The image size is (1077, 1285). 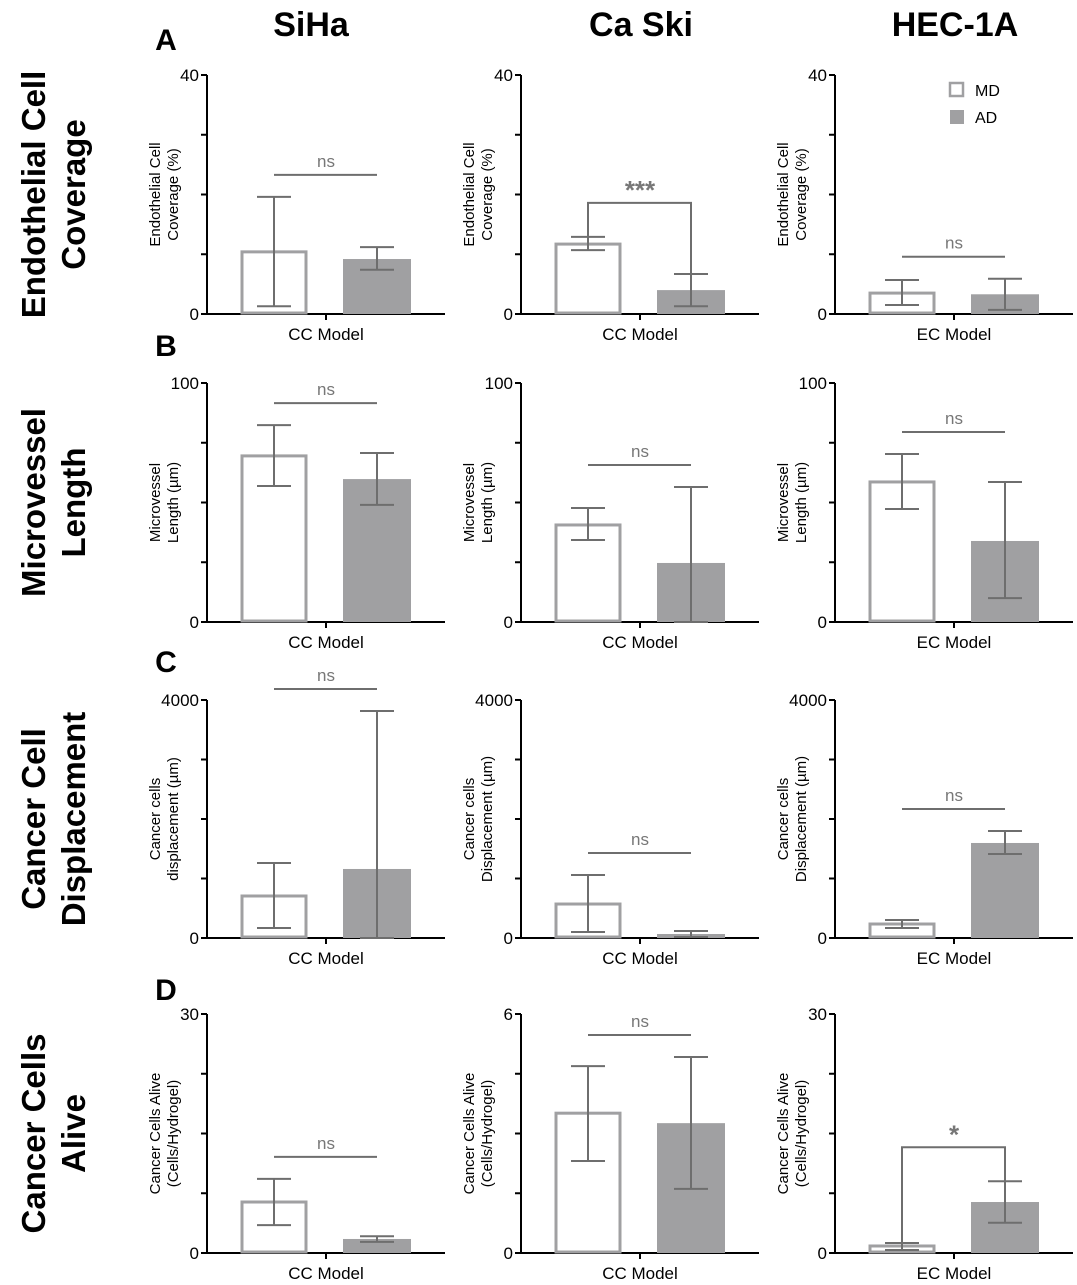 I want to click on panel-letter: D, so click(x=166, y=990).